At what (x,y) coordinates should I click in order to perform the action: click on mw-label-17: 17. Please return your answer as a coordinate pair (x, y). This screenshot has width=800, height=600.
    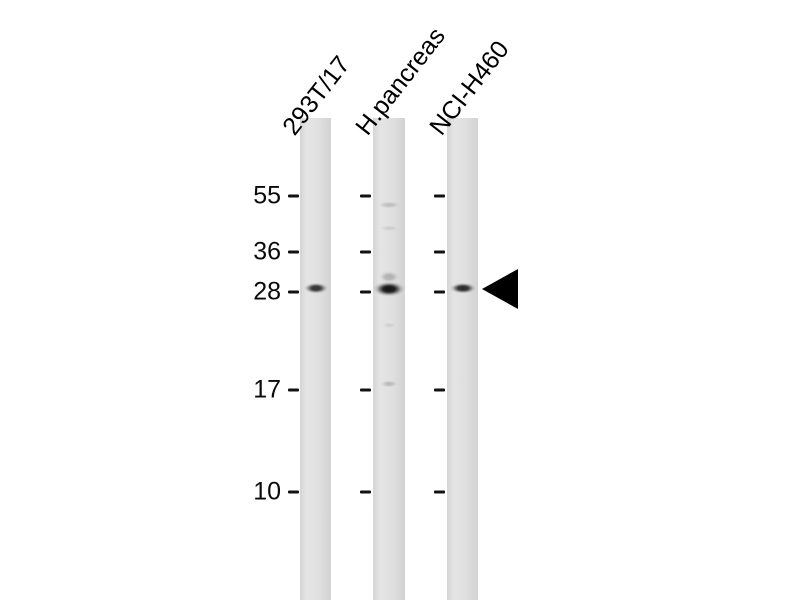
    Looking at the image, I should click on (267, 389).